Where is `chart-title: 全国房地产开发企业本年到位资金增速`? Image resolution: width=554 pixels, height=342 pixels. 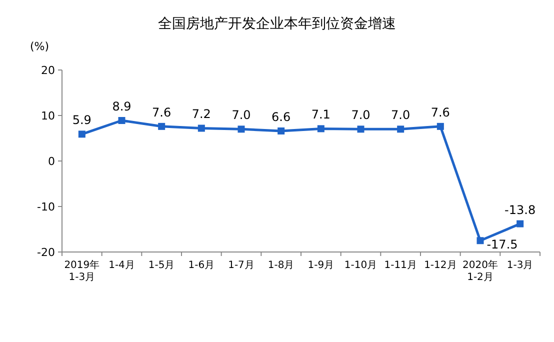
chart-title: 全国房地产开发企业本年到位资金增速 is located at coordinates (277, 24).